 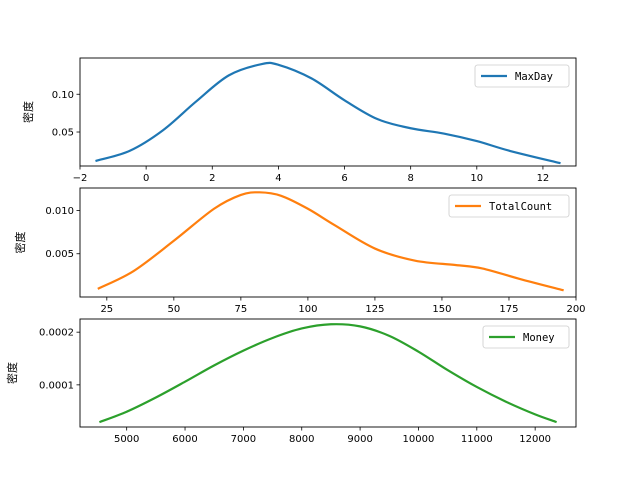 What do you see at coordinates (243, 439) in the screenshot?
I see `x-tick-label: 7000` at bounding box center [243, 439].